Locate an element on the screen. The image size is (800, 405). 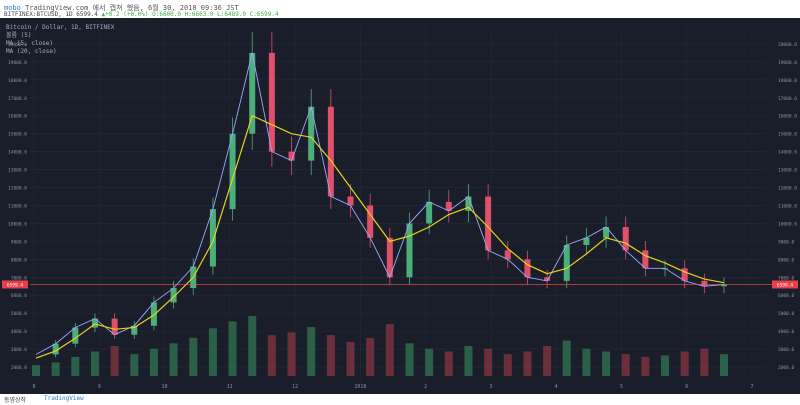
x-tick-label: 10 is located at coordinates (165, 387).